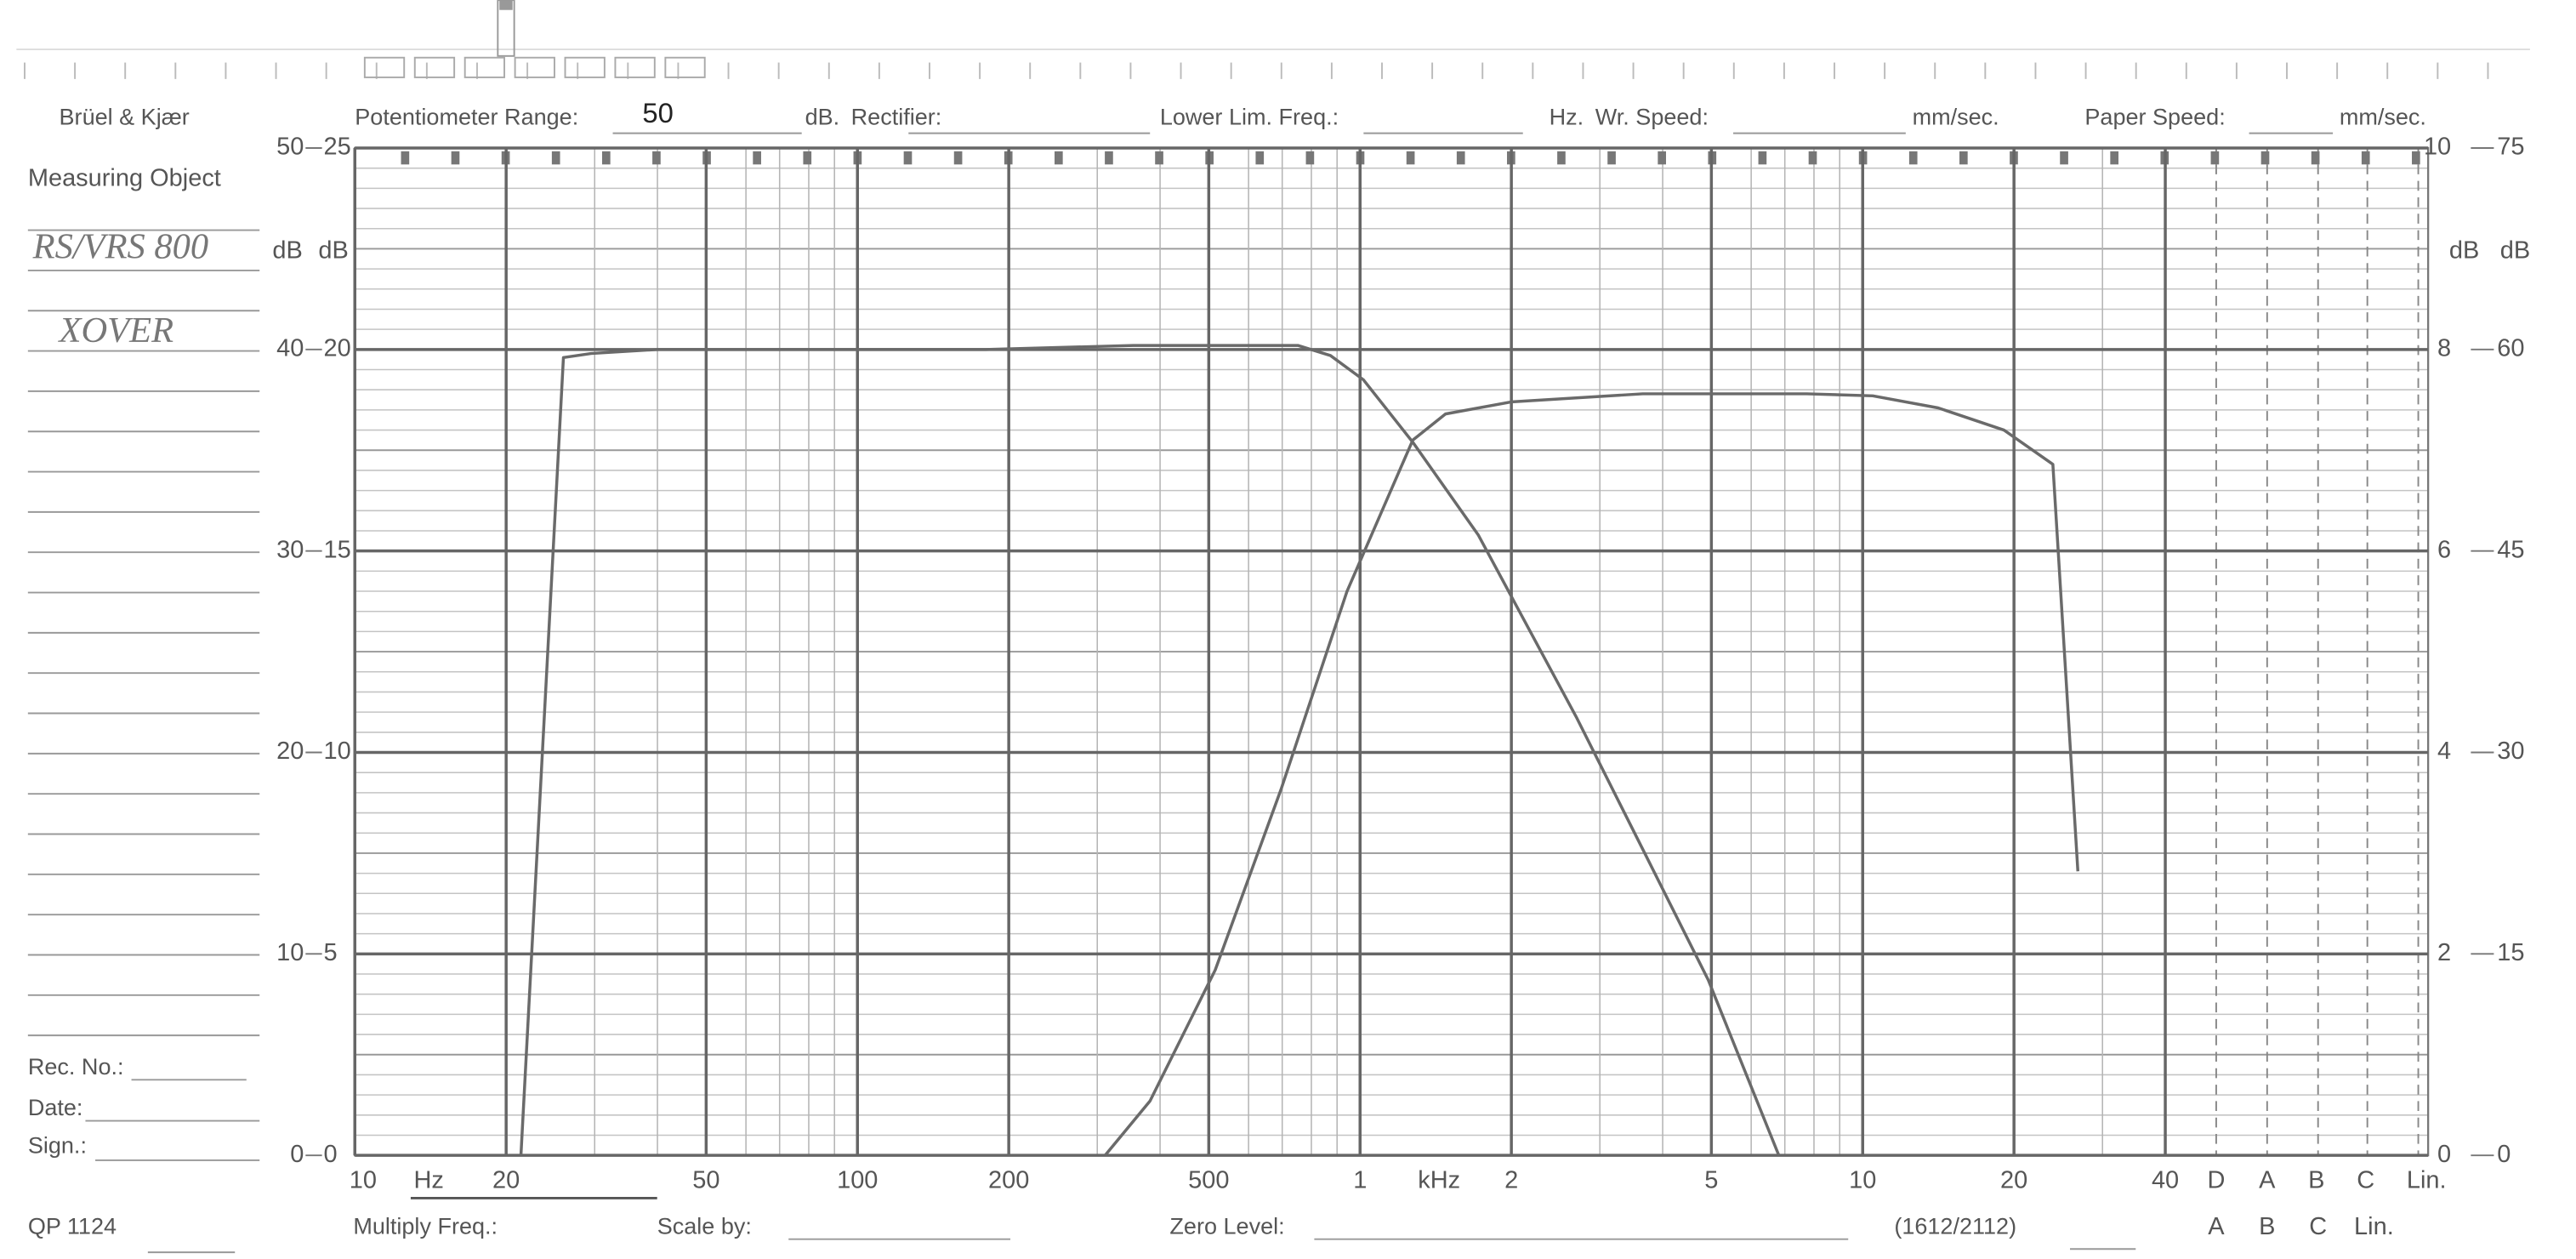 This screenshot has height=1259, width=2576. What do you see at coordinates (466, 116) in the screenshot?
I see `header-field: Potentiometer Range:` at bounding box center [466, 116].